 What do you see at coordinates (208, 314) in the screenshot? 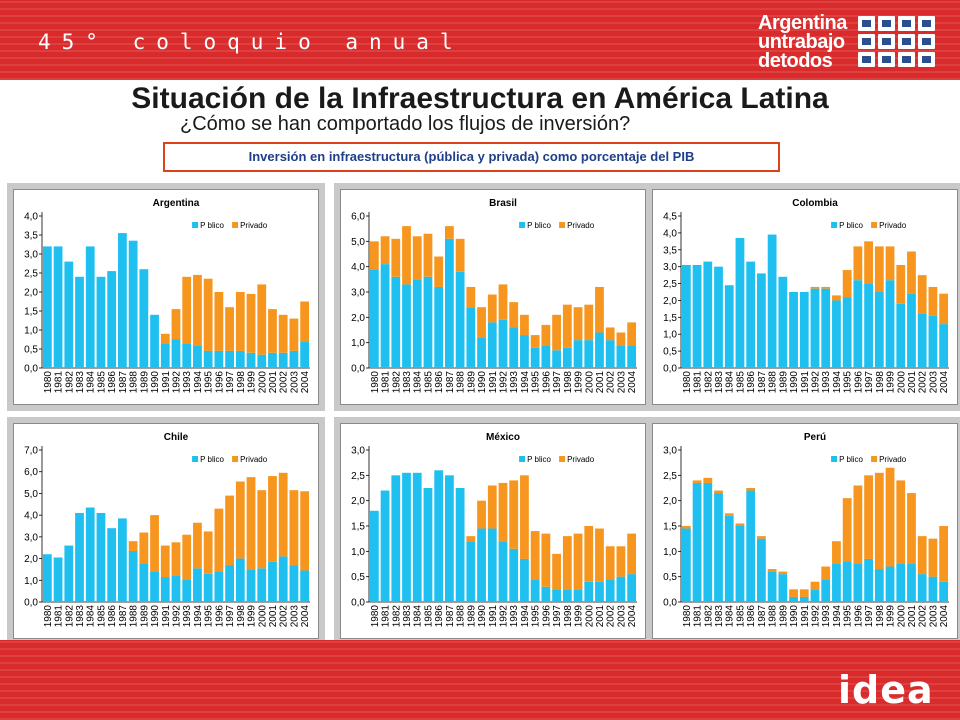
I see `bar-privado-1995` at bounding box center [208, 314].